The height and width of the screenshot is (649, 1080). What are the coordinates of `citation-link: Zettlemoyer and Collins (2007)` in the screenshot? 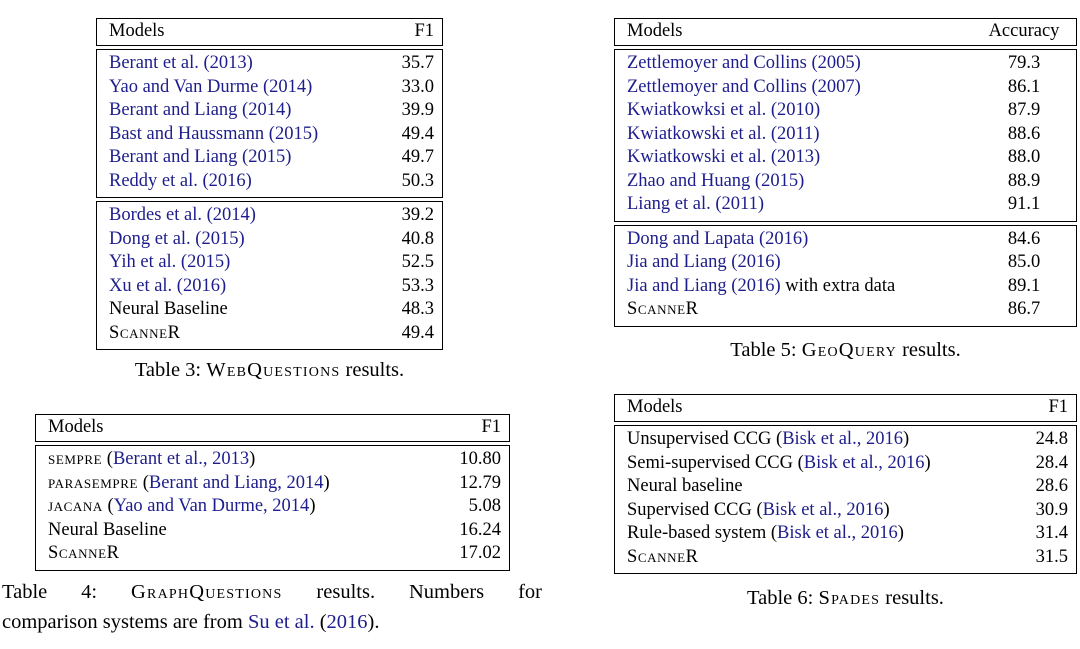 It's located at (744, 86).